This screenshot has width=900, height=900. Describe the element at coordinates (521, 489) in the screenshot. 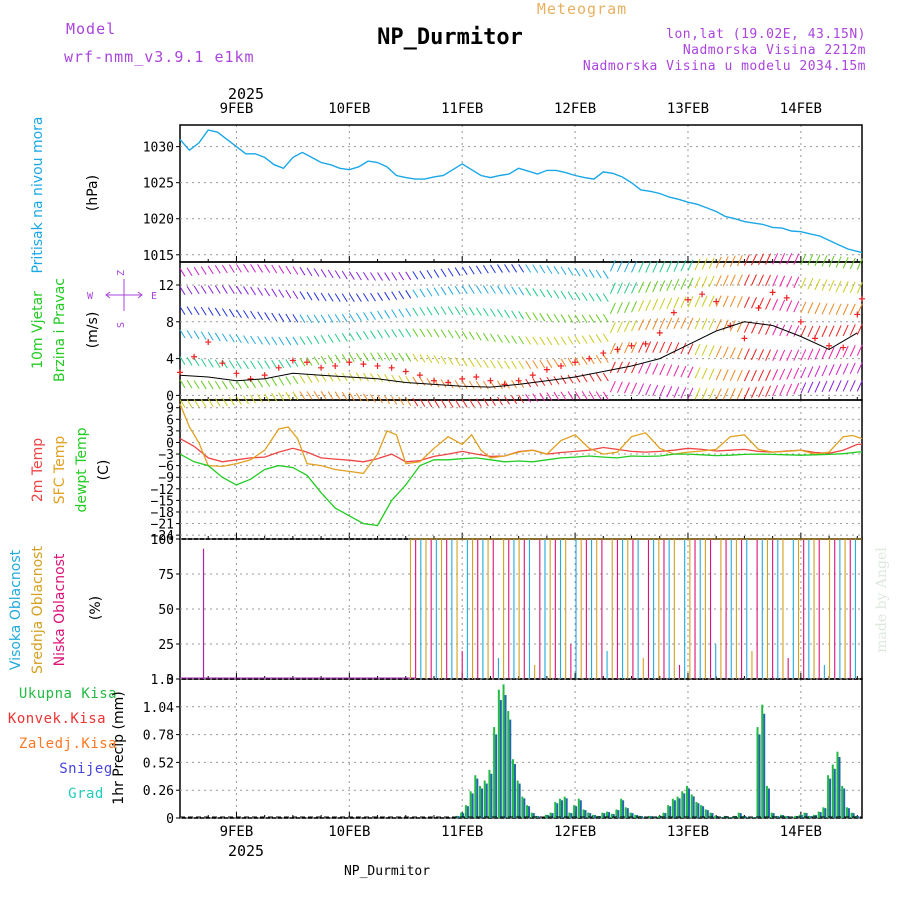

I see `dewpt-temp-line` at that location.